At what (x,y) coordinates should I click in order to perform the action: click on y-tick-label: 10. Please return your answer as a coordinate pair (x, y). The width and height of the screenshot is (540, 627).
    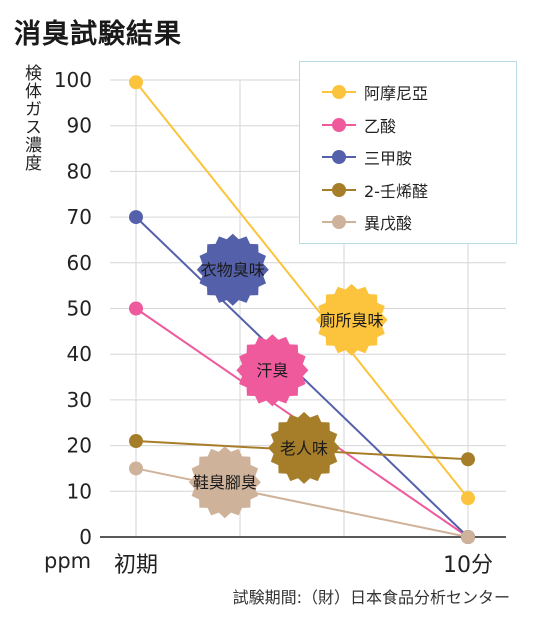
    Looking at the image, I should click on (79, 491).